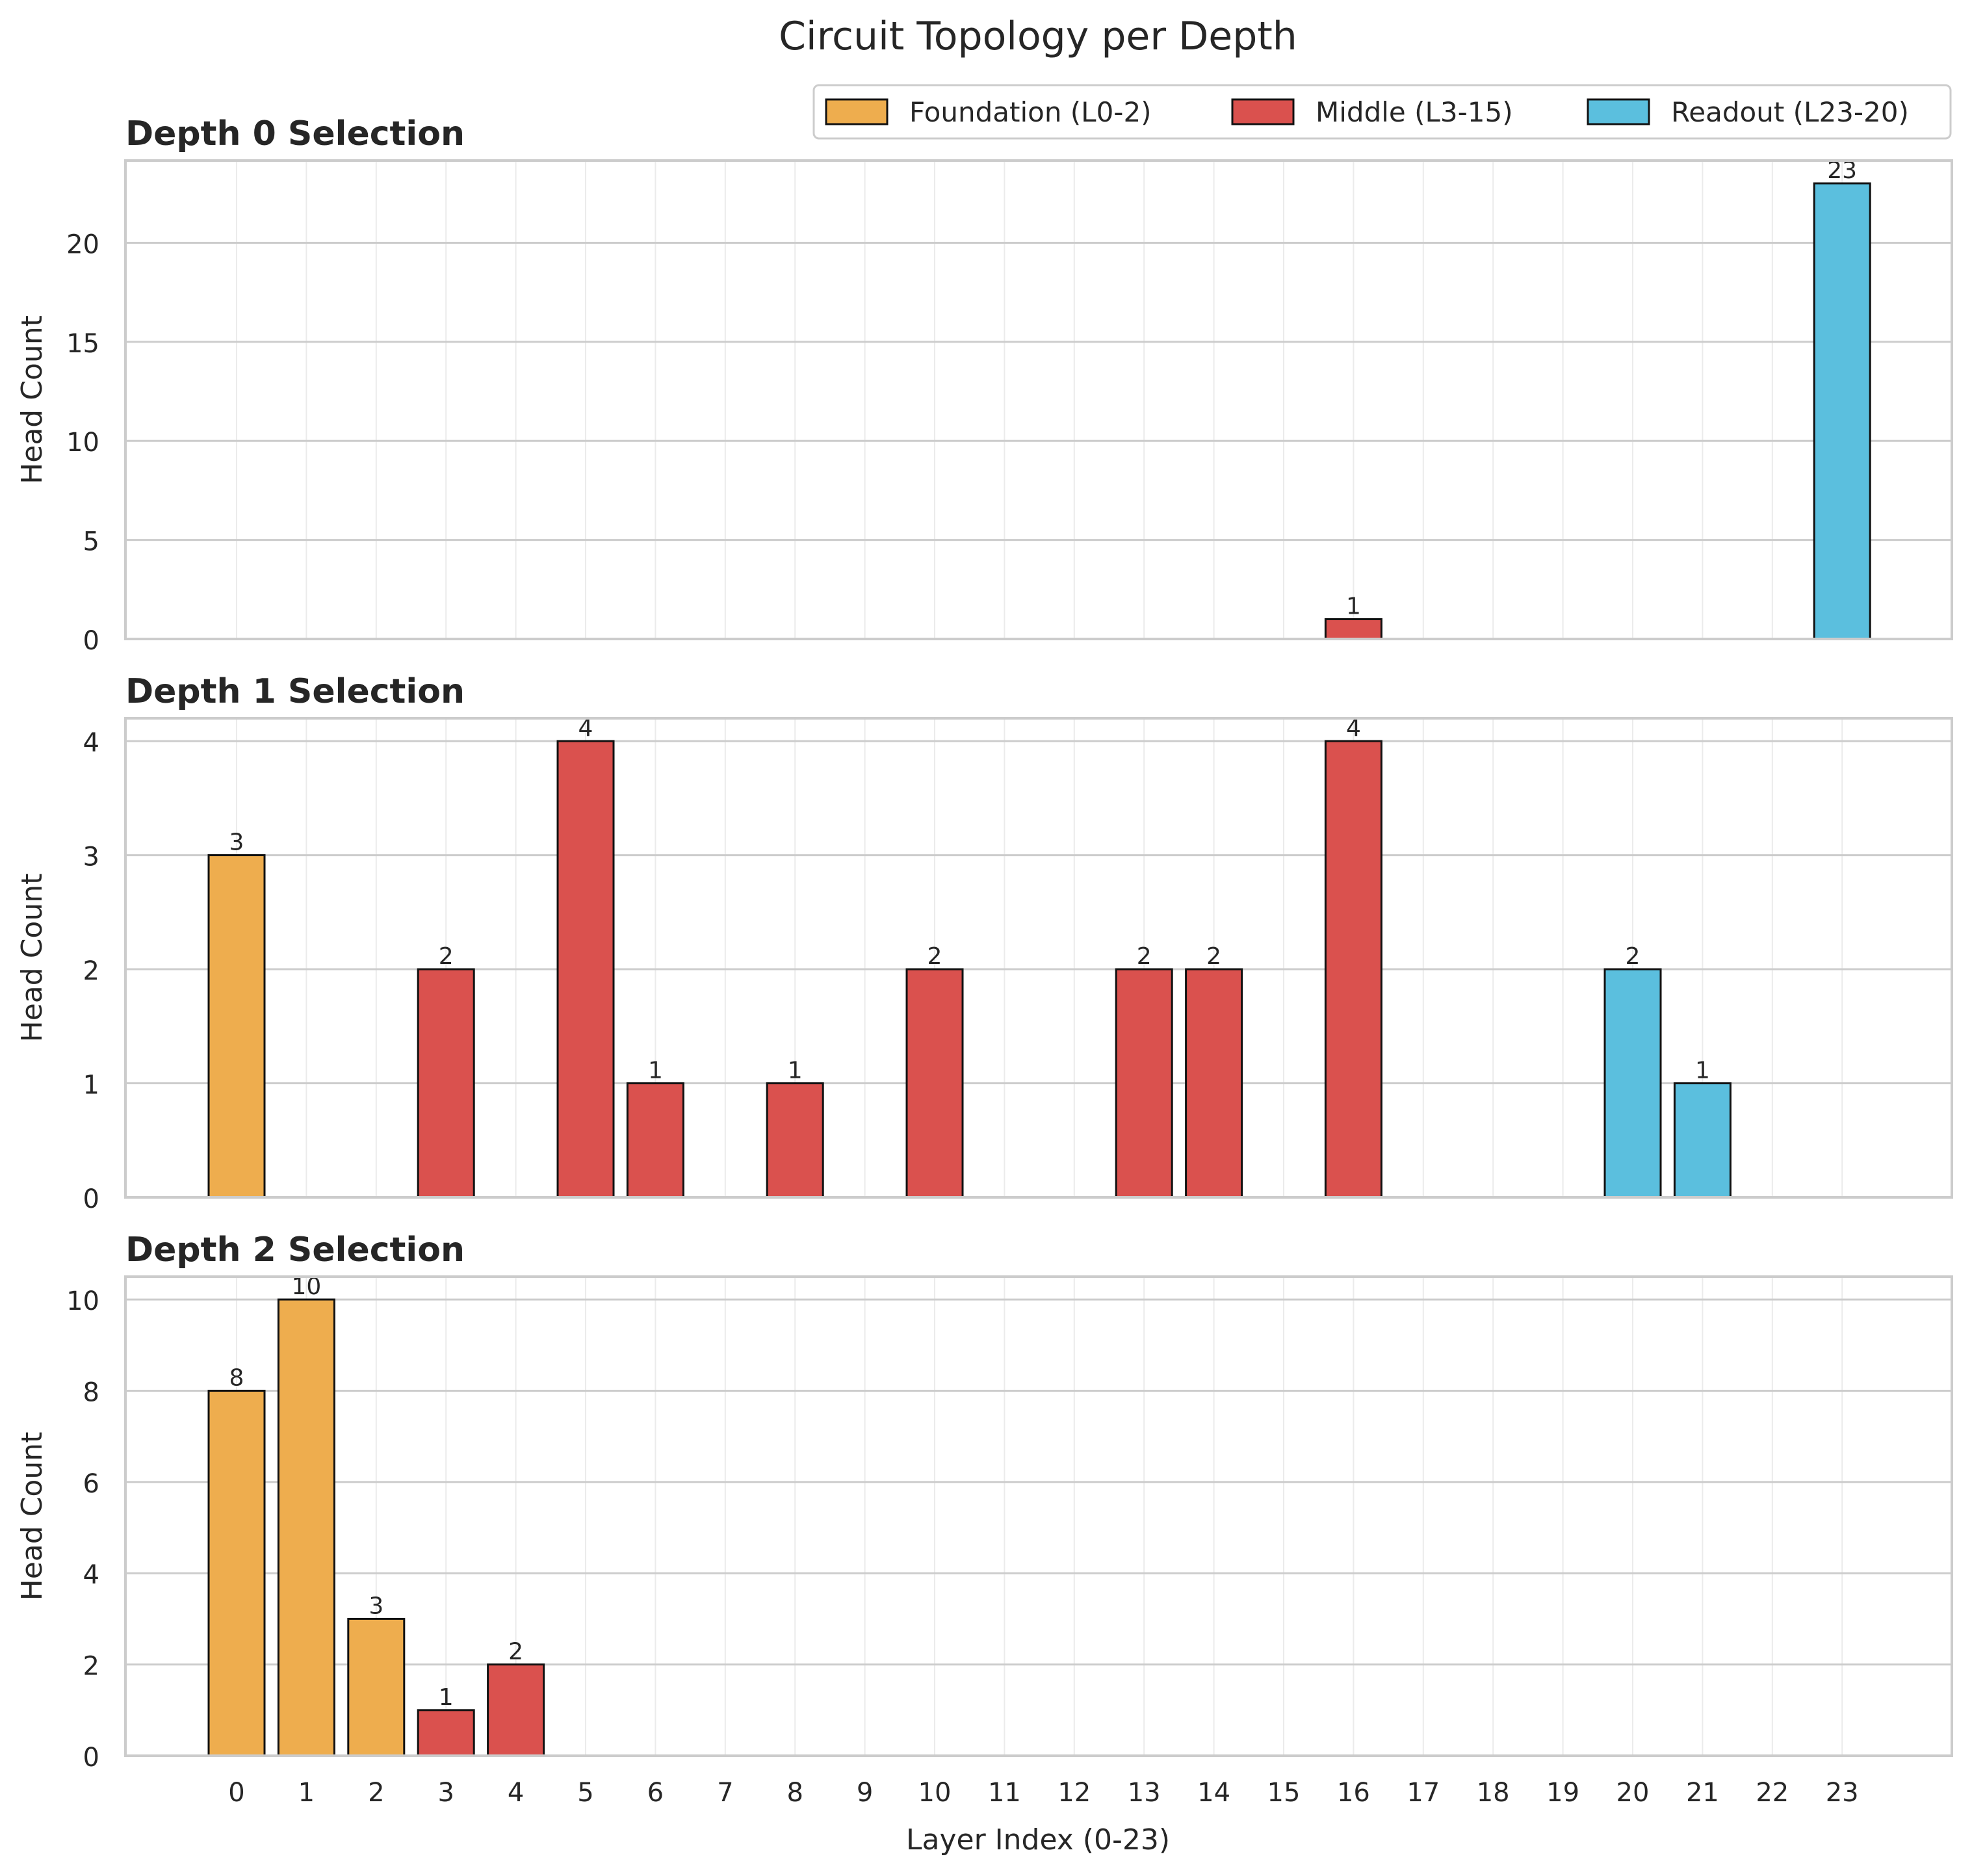  Describe the element at coordinates (236, 1377) in the screenshot. I see `bar-value-label: 8` at that location.